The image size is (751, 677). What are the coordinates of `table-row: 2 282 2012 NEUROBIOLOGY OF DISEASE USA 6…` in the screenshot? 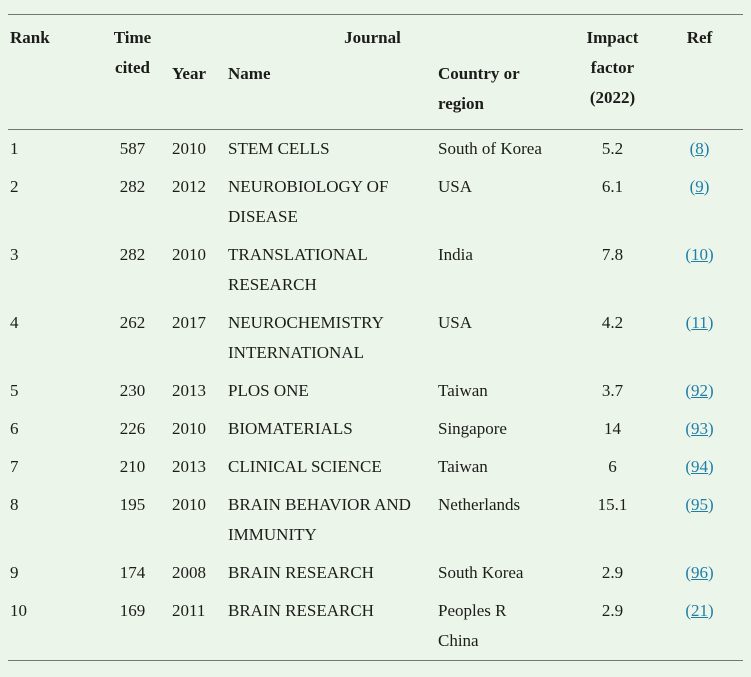 It's located at (375, 202).